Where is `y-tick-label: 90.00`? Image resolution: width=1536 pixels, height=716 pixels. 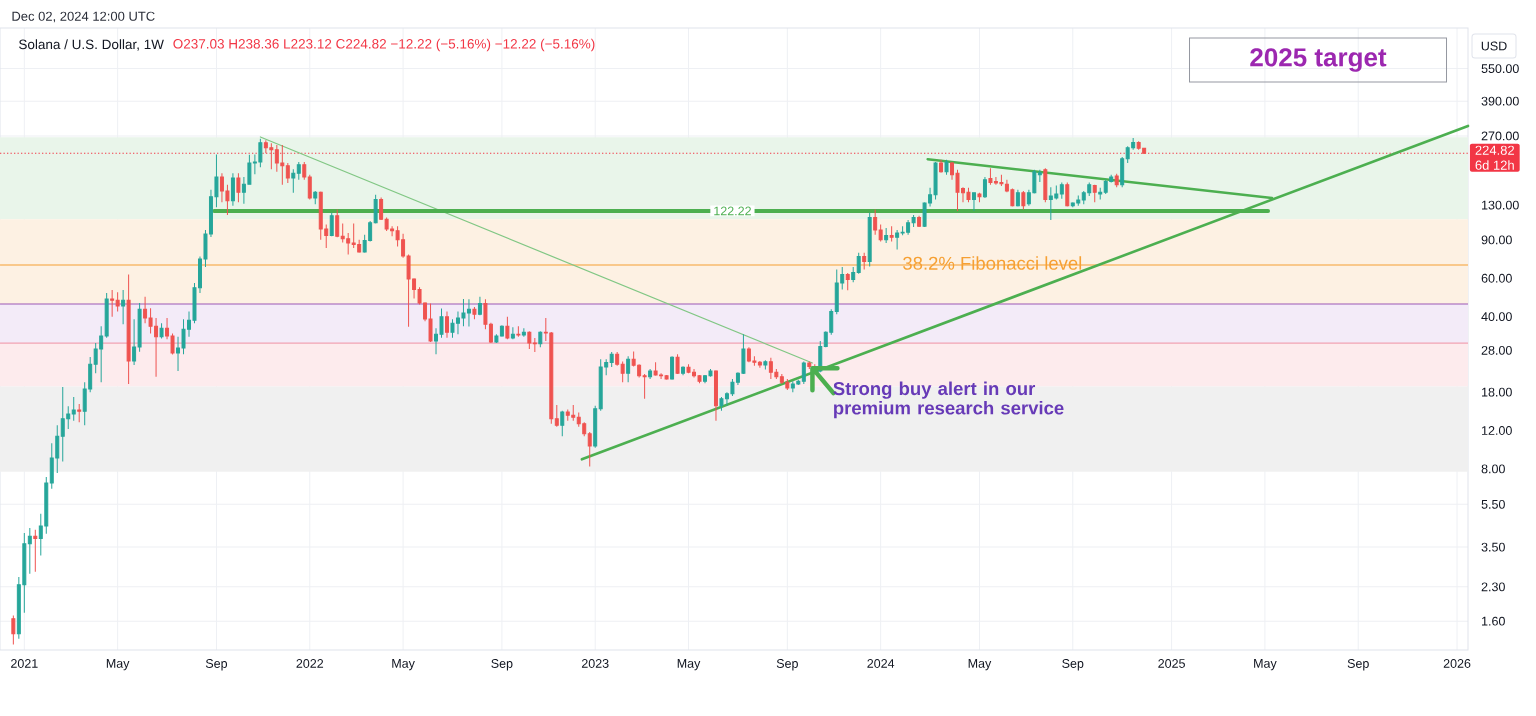 y-tick-label: 90.00 is located at coordinates (1496, 240).